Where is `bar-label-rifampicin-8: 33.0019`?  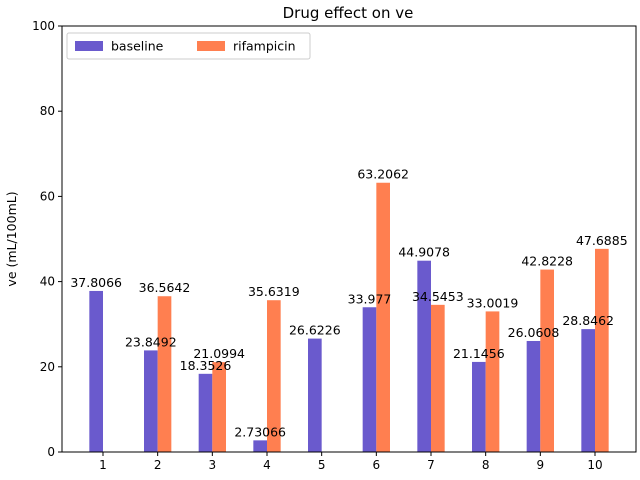 bar-label-rifampicin-8: 33.0019 is located at coordinates (493, 302).